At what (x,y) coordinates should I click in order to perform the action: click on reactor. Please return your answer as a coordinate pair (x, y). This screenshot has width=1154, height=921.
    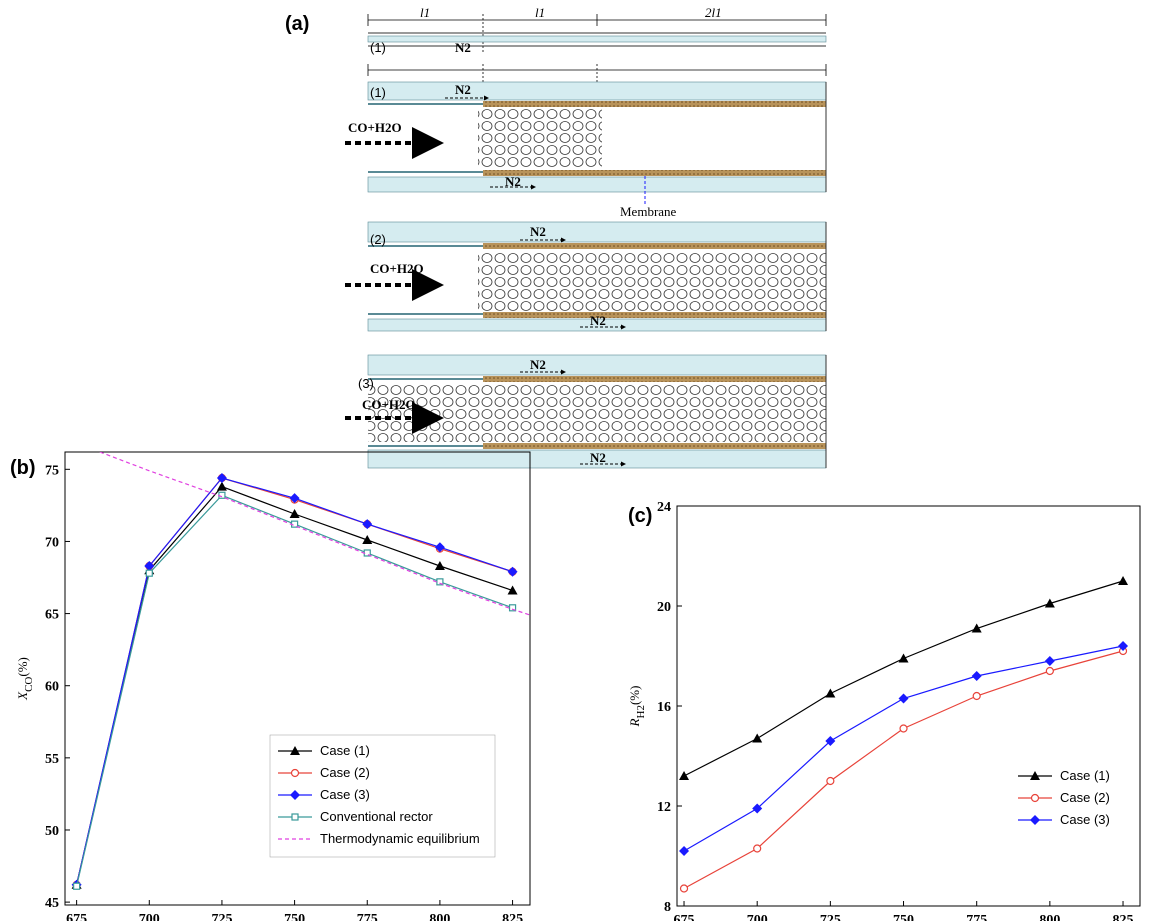
    Looking at the image, I should click on (586, 142).